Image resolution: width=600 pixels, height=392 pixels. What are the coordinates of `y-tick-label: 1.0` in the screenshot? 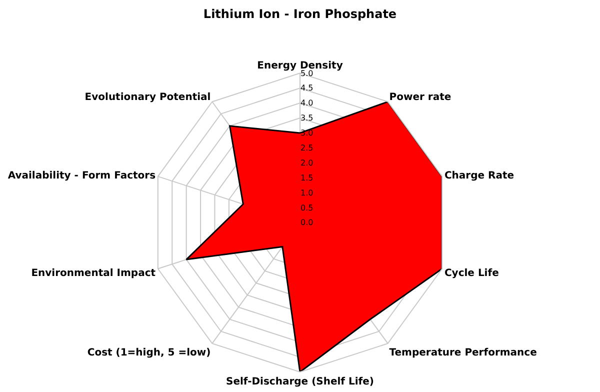 It's located at (307, 193).